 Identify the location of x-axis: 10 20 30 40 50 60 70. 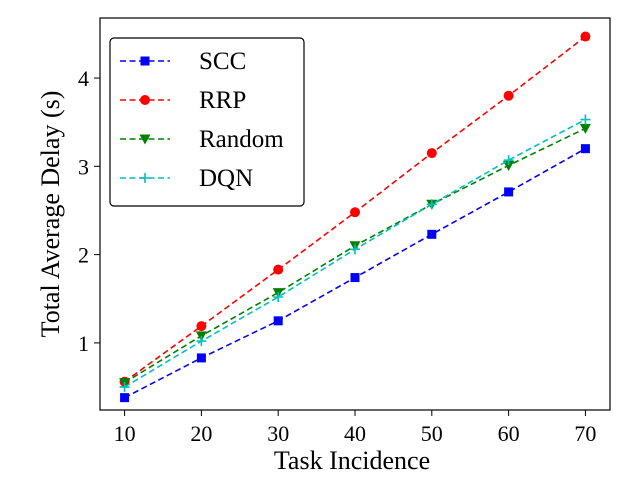
(355, 428).